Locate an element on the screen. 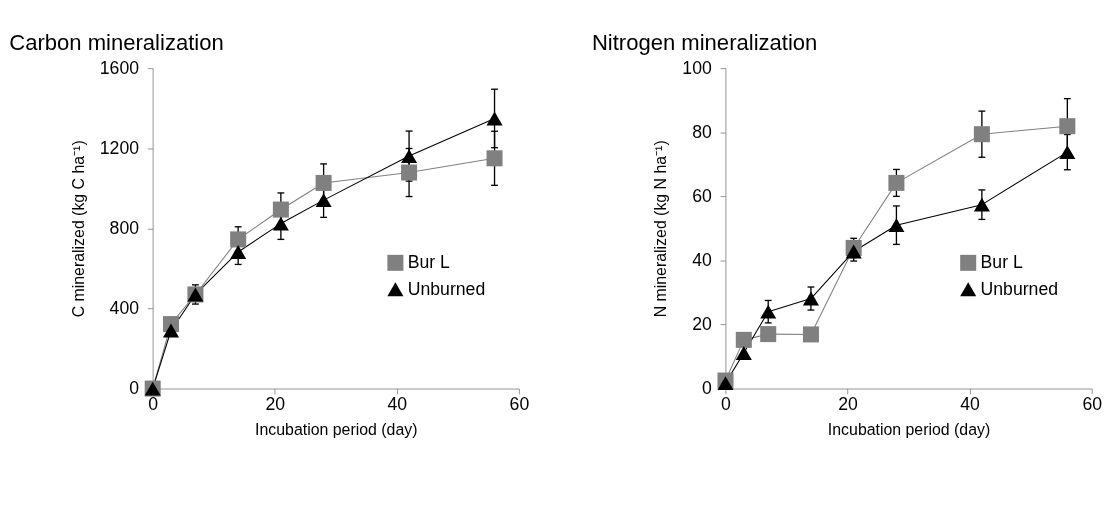 Image resolution: width=1120 pixels, height=515 pixels. y-tick-label: 800 is located at coordinates (124, 228).